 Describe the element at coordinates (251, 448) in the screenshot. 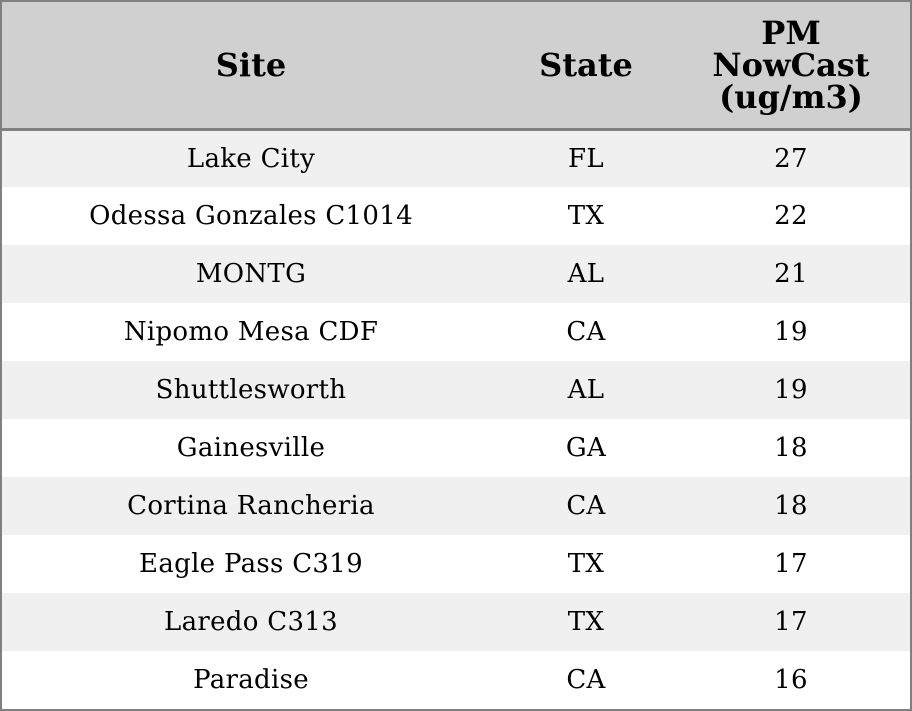

I see `site-cell: Gainesville` at that location.